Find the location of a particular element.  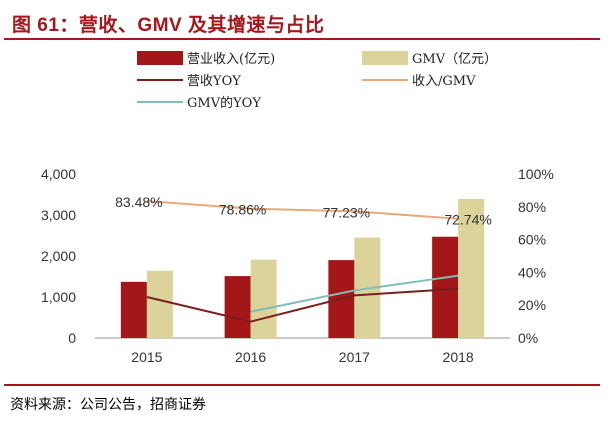

legend-revenue: 营业收入(亿元) is located at coordinates (206, 59).